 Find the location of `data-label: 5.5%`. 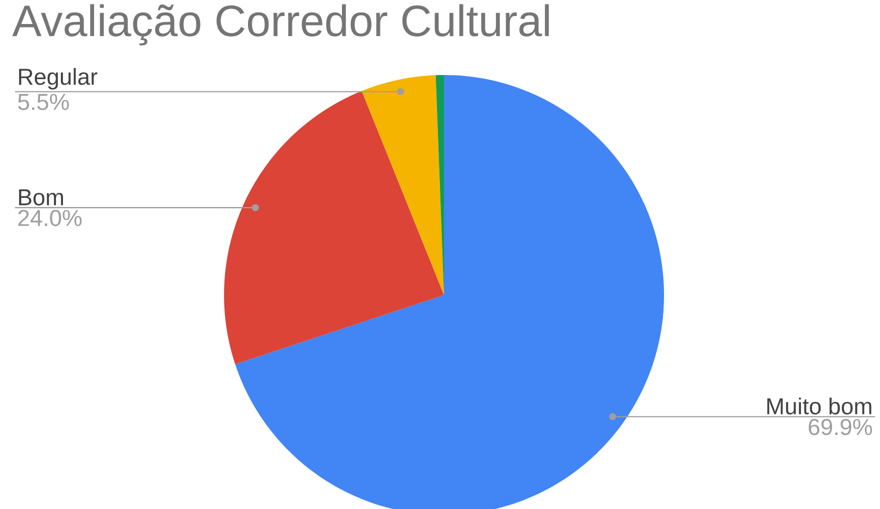

data-label: 5.5% is located at coordinates (43, 102).